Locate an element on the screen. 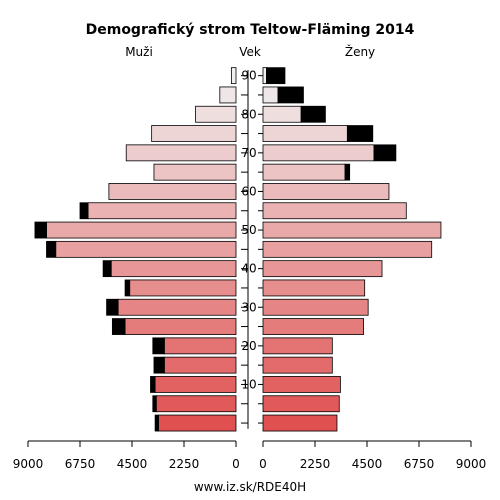 Image resolution: width=500 pixels, height=500 pixels. age-tick-label: 30 is located at coordinates (248, 307).